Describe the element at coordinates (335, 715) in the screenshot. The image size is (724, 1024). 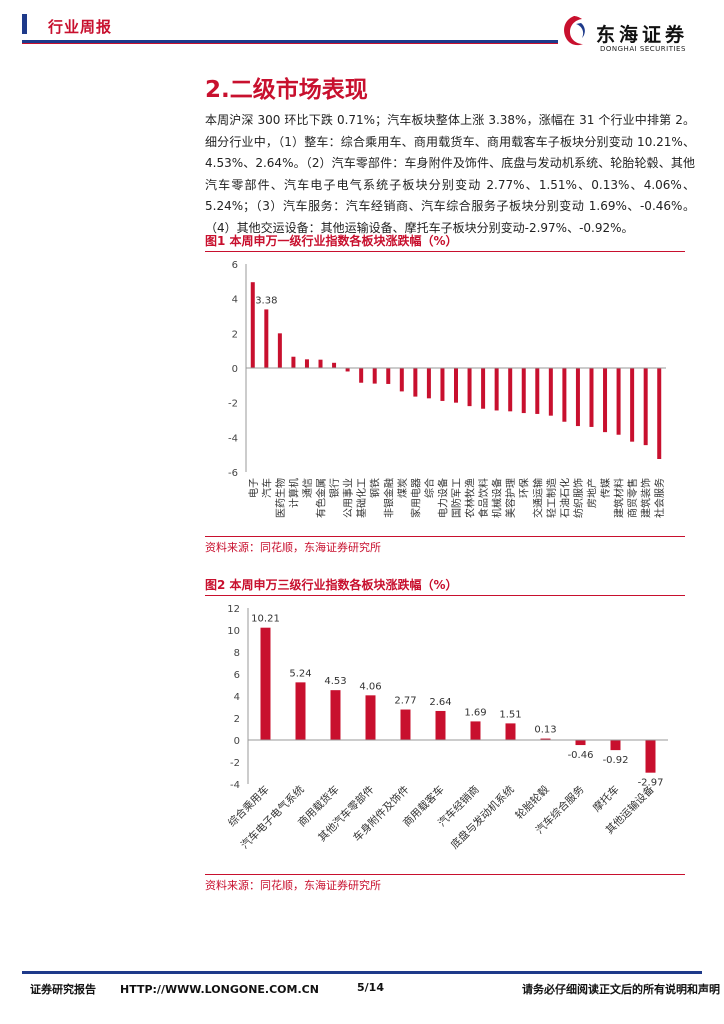
I see `bar-商用载货车` at that location.